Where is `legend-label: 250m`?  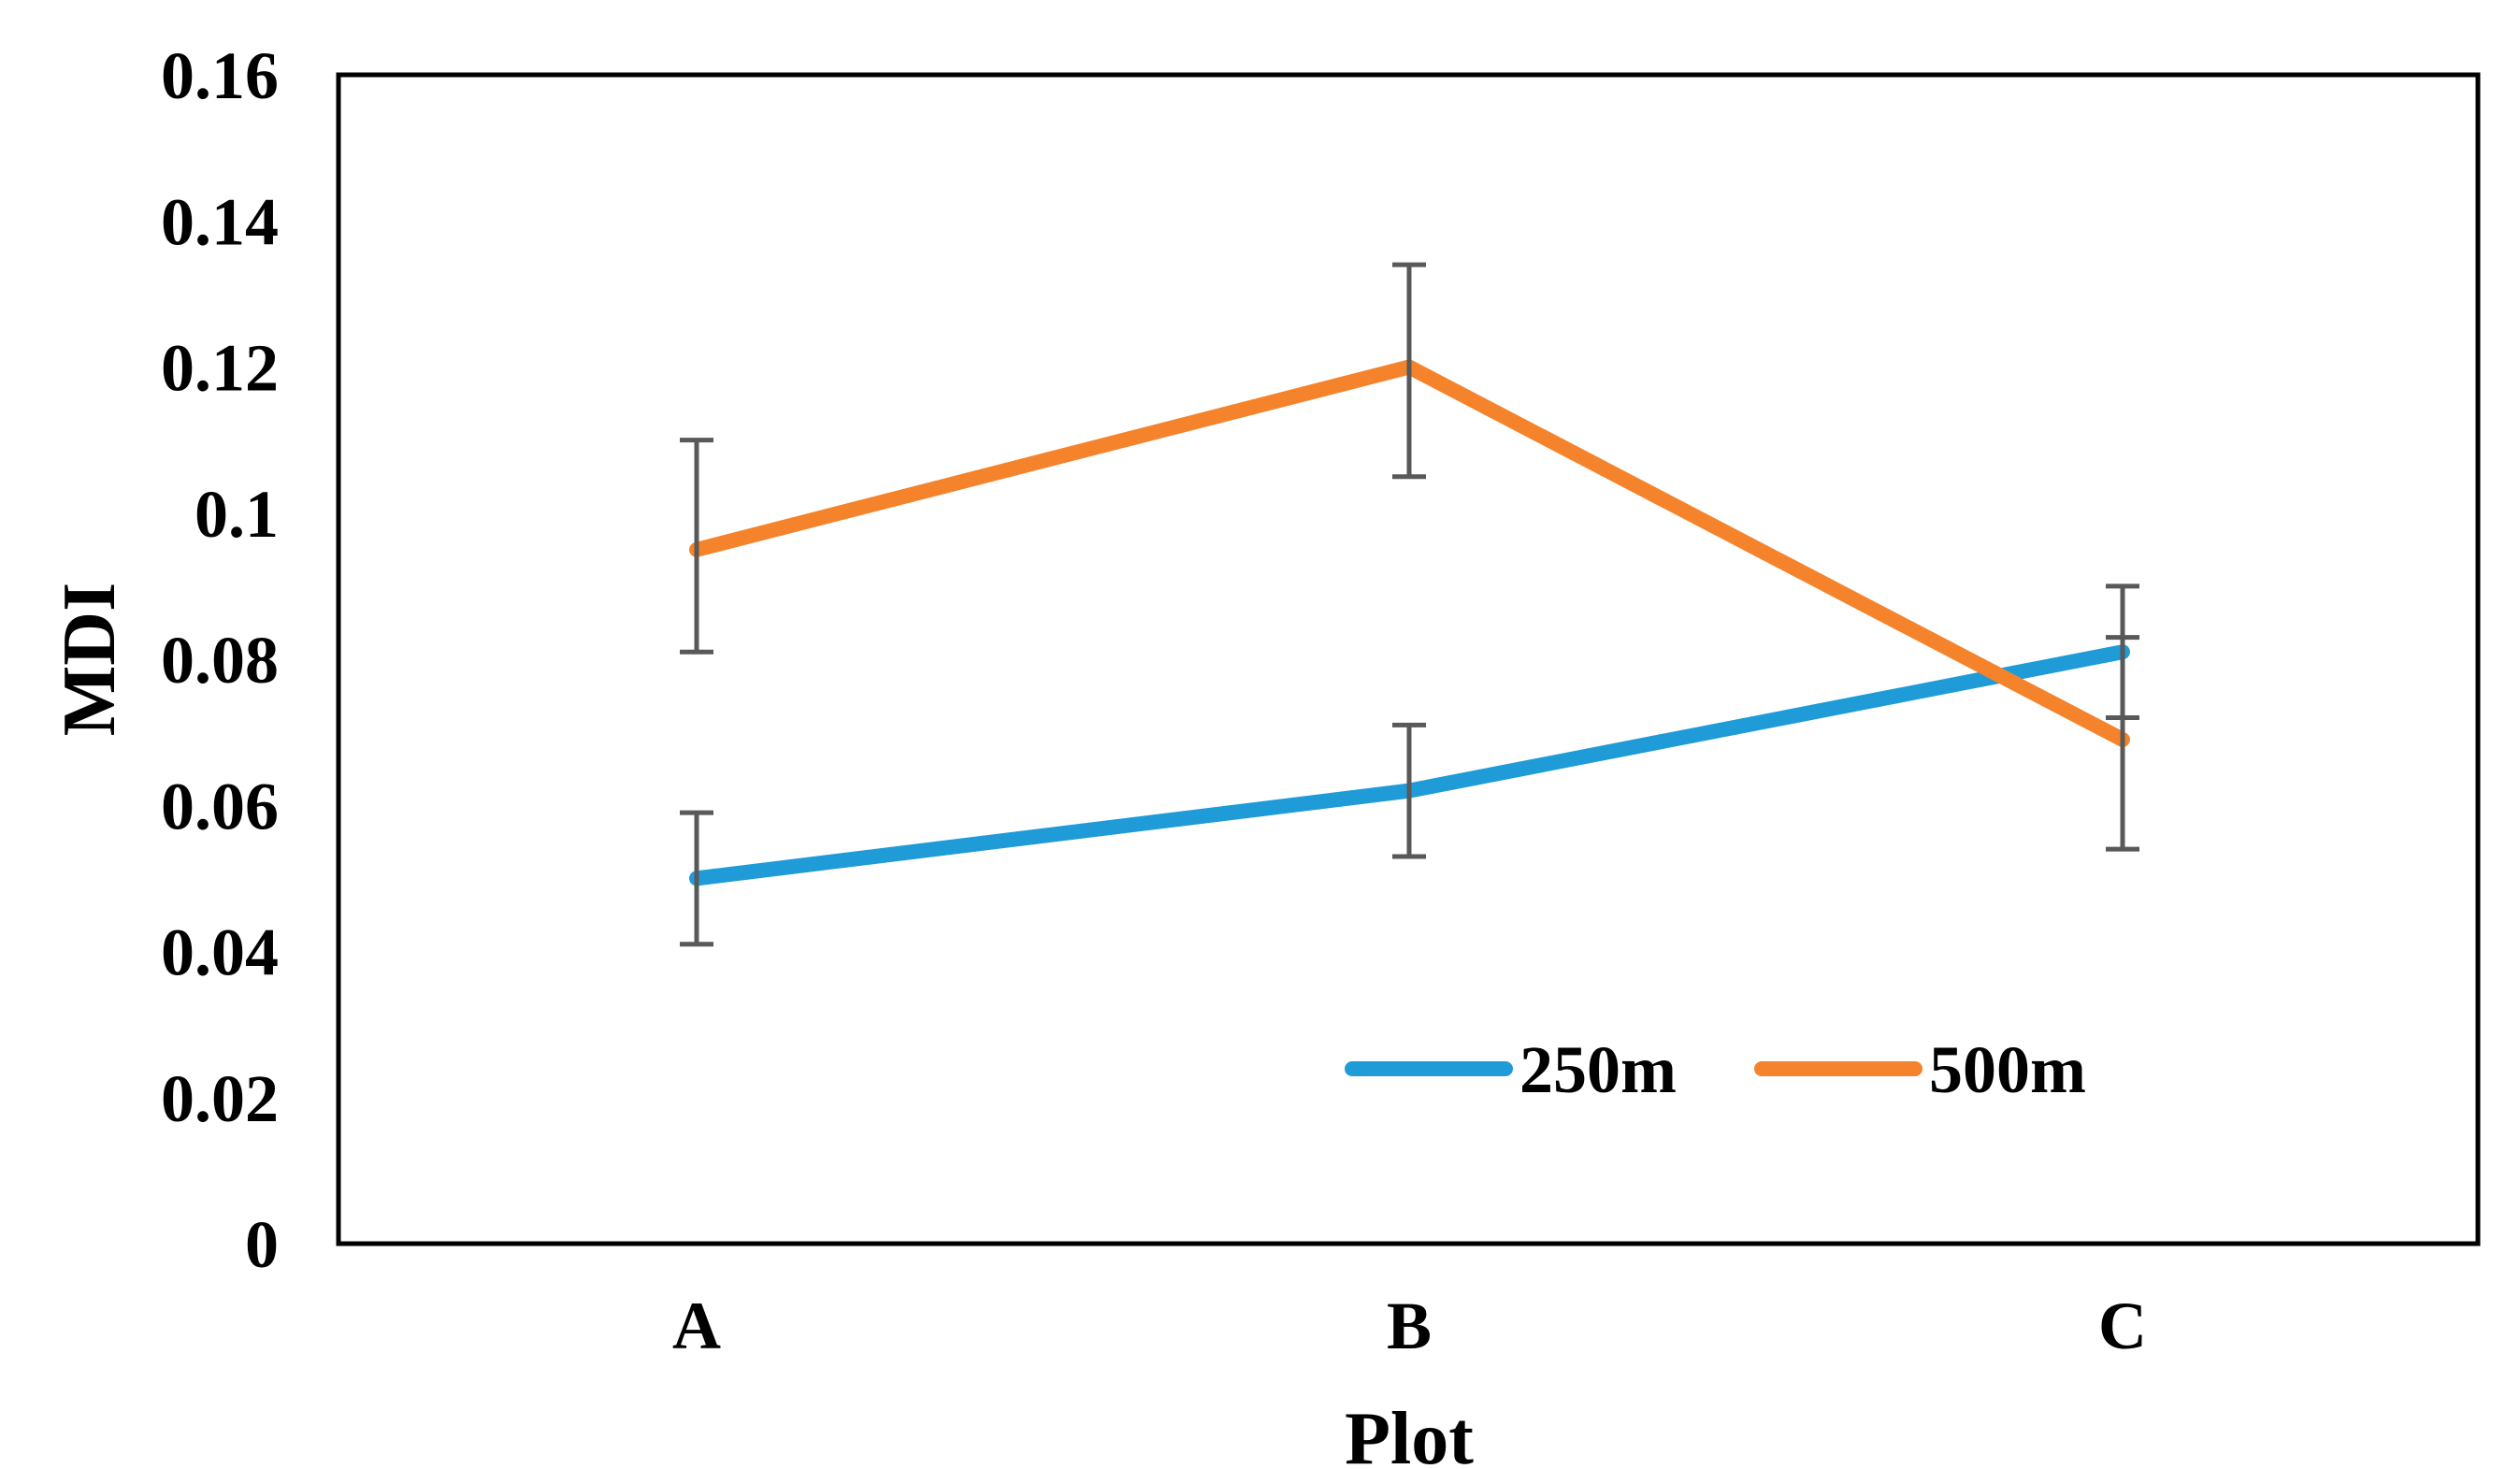 legend-label: 250m is located at coordinates (1598, 1069).